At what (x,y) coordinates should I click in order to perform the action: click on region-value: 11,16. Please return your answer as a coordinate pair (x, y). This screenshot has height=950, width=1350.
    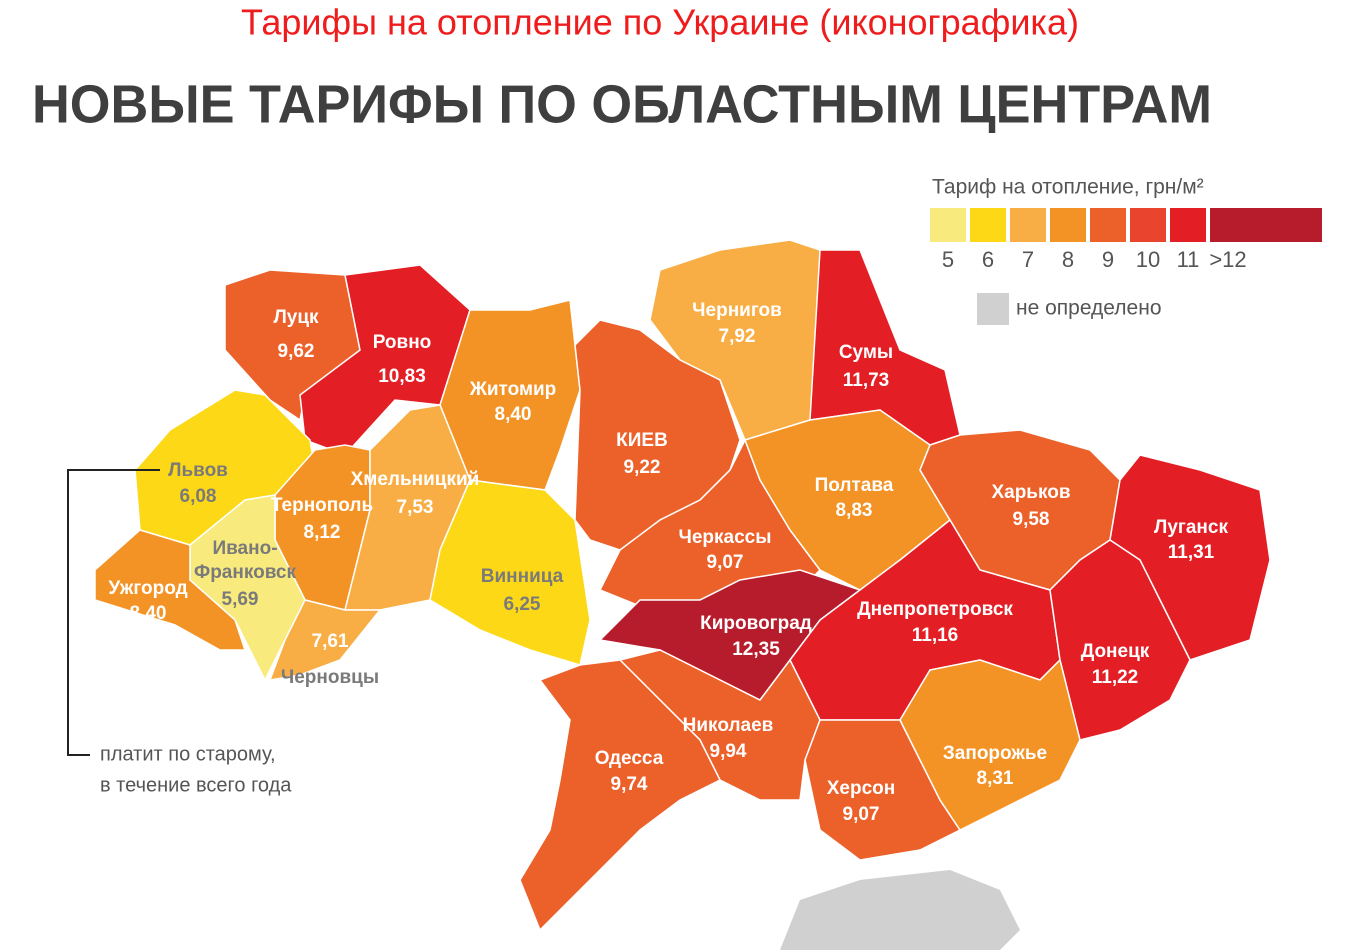
    Looking at the image, I should click on (935, 635).